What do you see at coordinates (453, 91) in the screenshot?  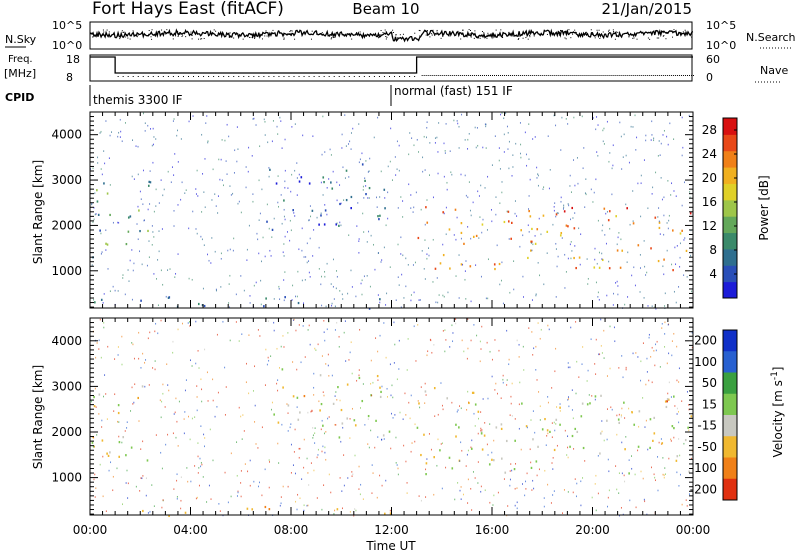 I see `cpid-mode-2: normal (fast) 151 IF` at bounding box center [453, 91].